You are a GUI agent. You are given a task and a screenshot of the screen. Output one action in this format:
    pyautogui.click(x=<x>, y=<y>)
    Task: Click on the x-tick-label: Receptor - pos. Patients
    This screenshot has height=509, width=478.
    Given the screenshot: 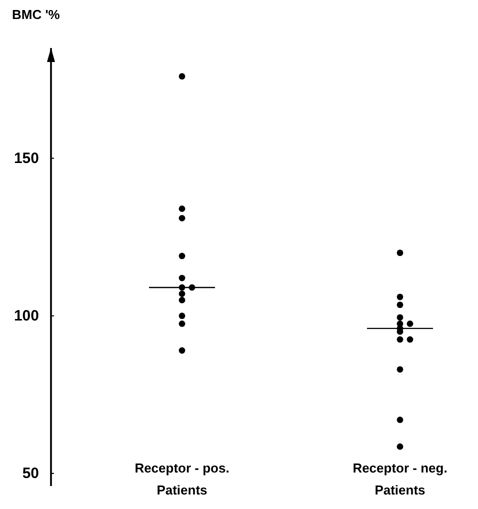 What is the action you would take?
    pyautogui.click(x=182, y=479)
    